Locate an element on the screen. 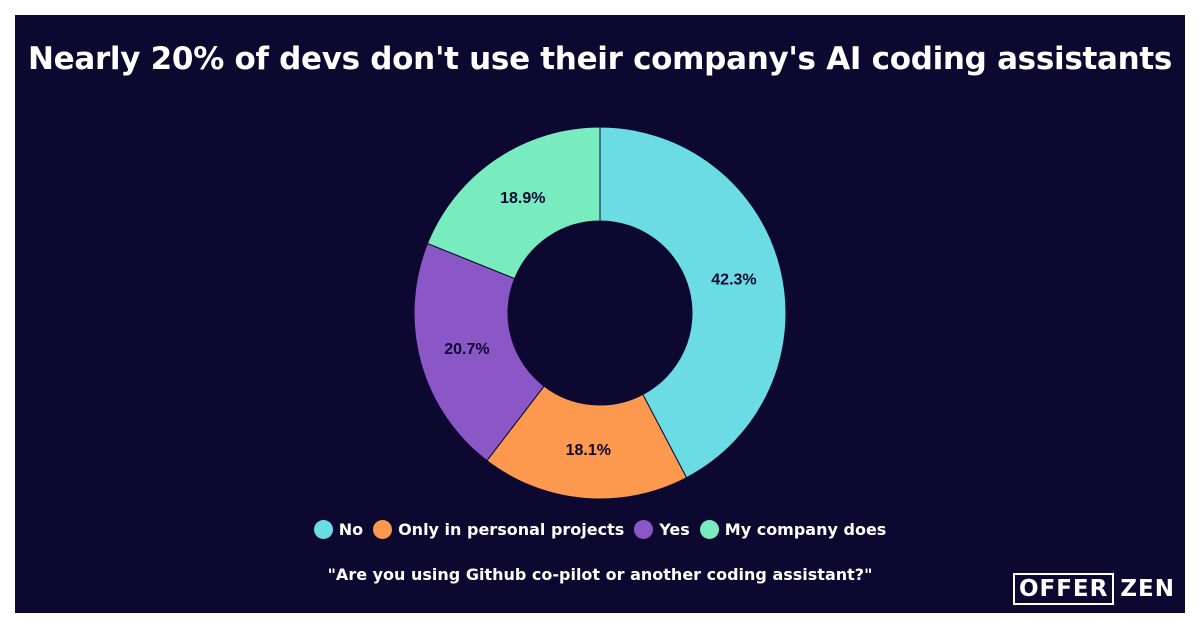  legend-item-yes: Yes is located at coordinates (662, 529).